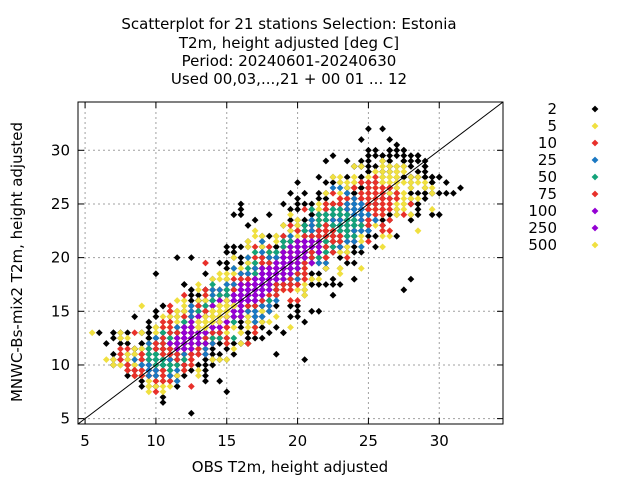 This screenshot has height=480, width=640. I want to click on y-tick-label: 30, so click(60, 150).